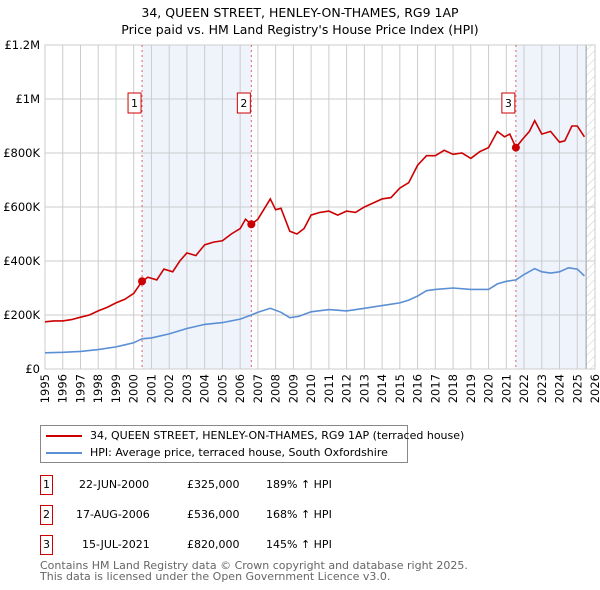 The width and height of the screenshot is (600, 590). Describe the element at coordinates (524, 388) in the screenshot. I see `x-tick-label: 2022` at that location.